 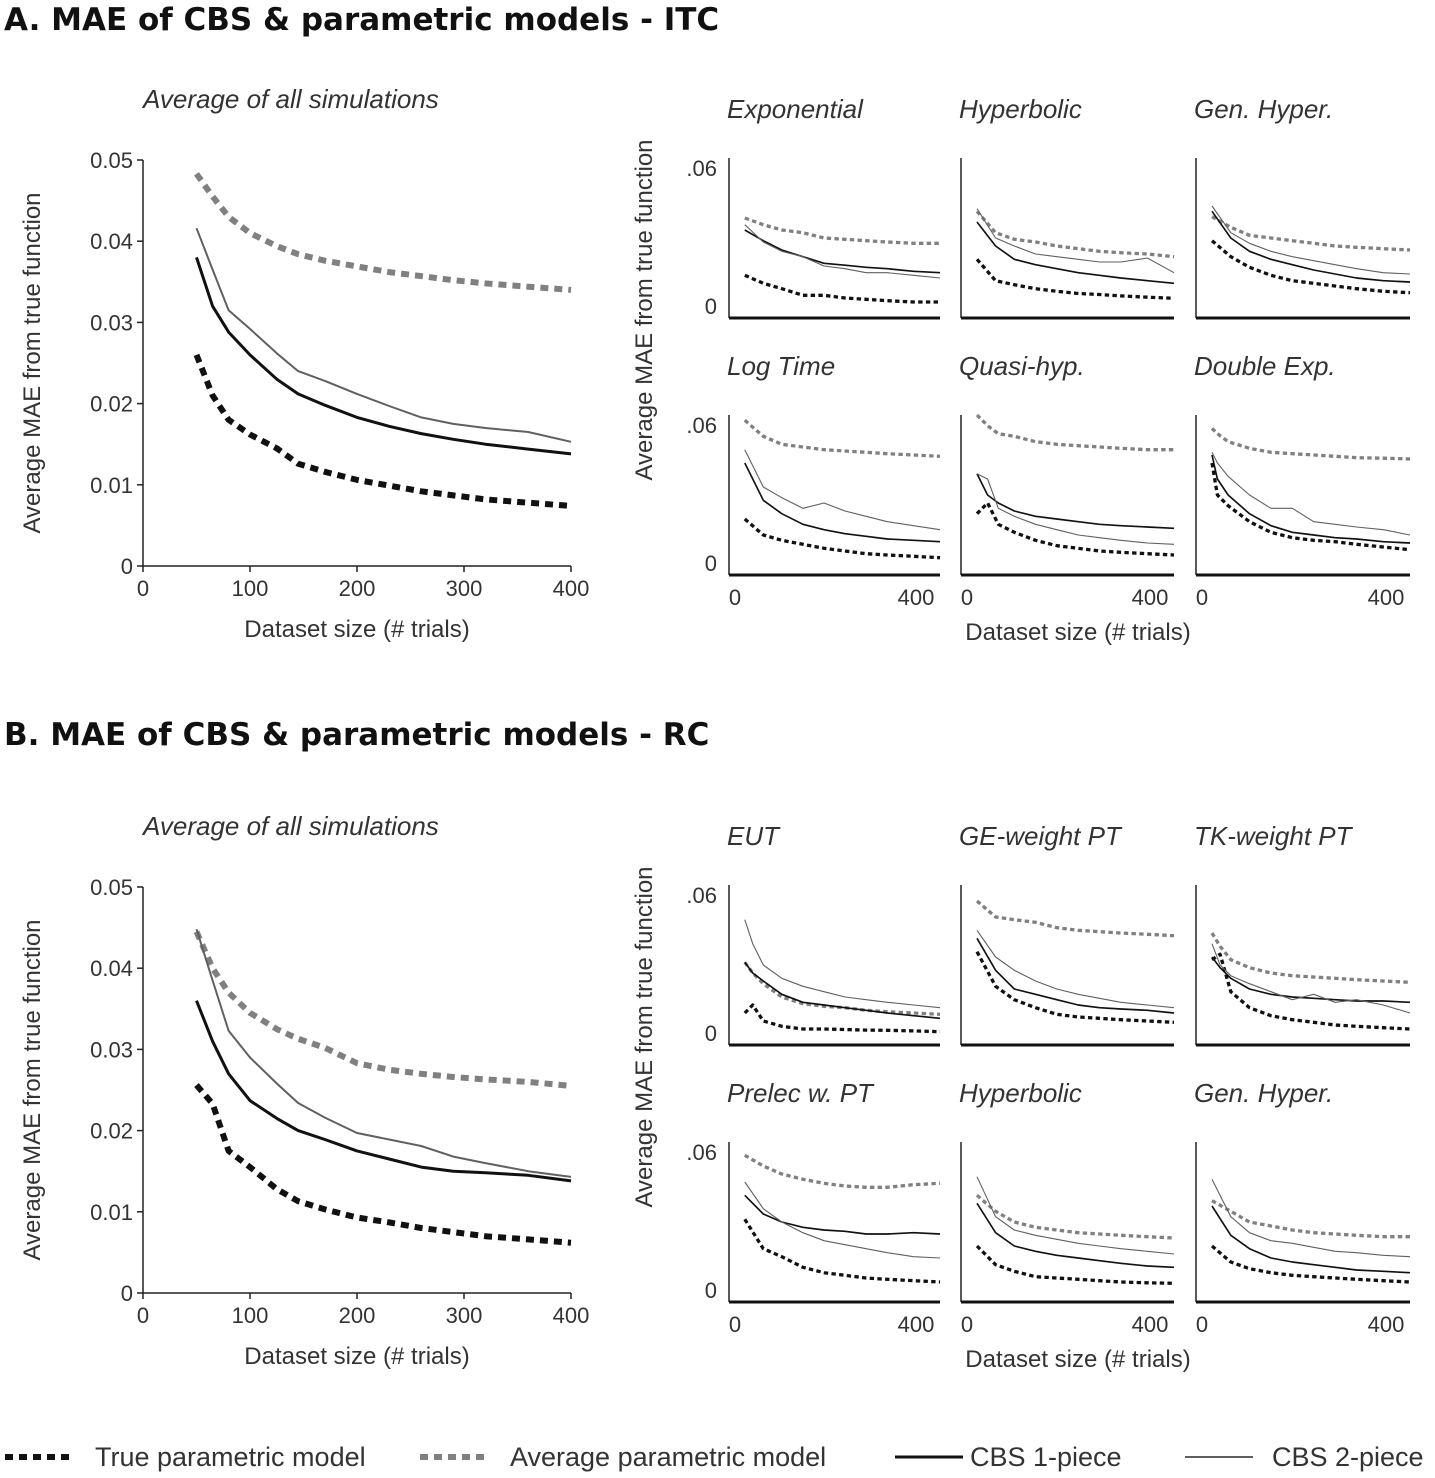 What do you see at coordinates (361, 20) in the screenshot?
I see `panel-a-title: A. MAE of CBS & parametric models - ITC` at bounding box center [361, 20].